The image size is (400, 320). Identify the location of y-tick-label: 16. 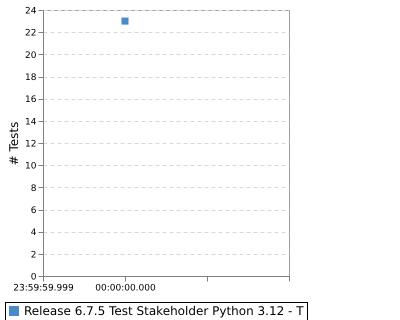
(31, 100).